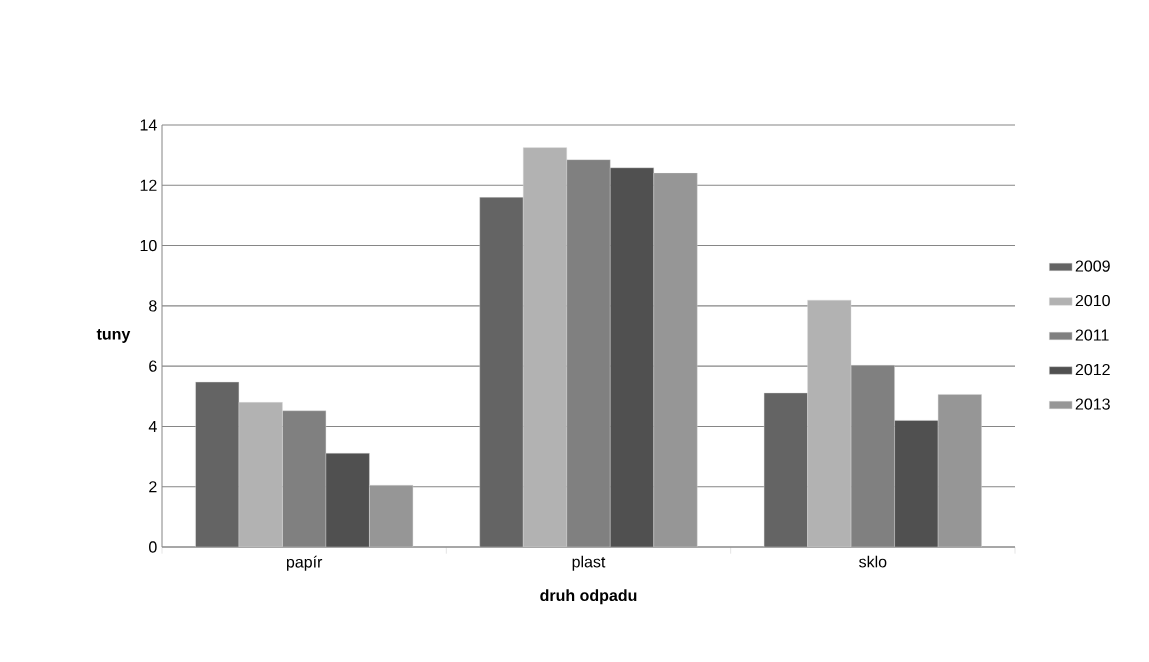  Describe the element at coordinates (1092, 266) in the screenshot. I see `legend-label: 2009` at that location.